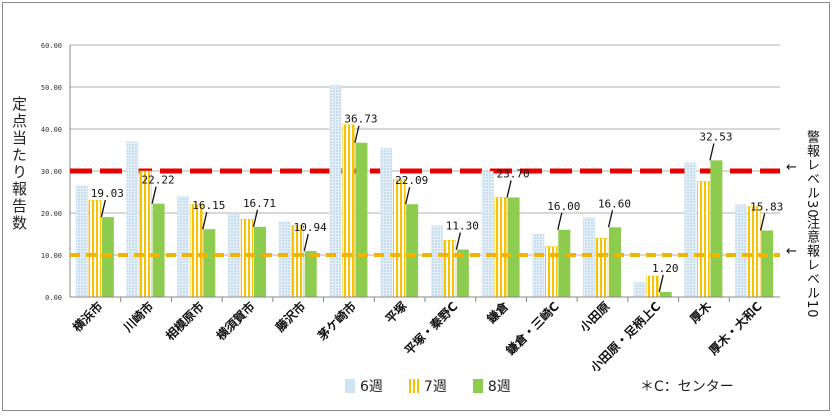  I want to click on legend-swatch-7w, so click(413, 386).